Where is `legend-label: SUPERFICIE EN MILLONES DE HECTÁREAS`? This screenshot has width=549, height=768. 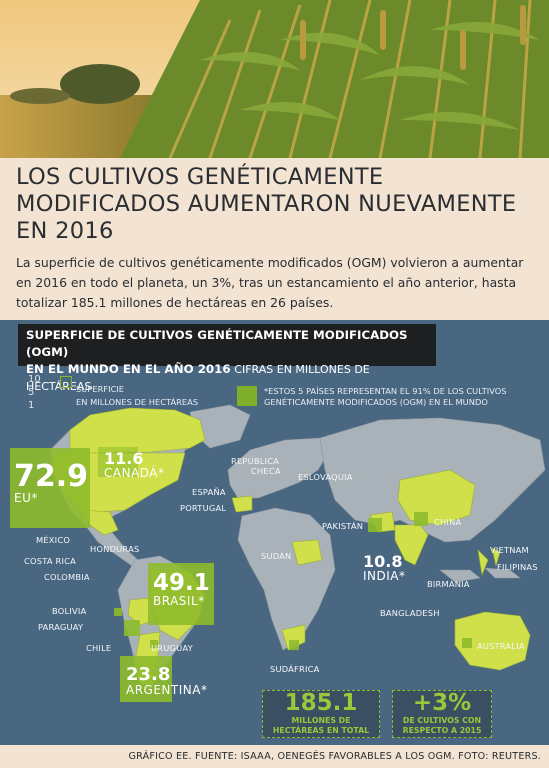
legend-label: SUPERFICIE EN MILLONES DE HECTÁREAS is located at coordinates (137, 396).